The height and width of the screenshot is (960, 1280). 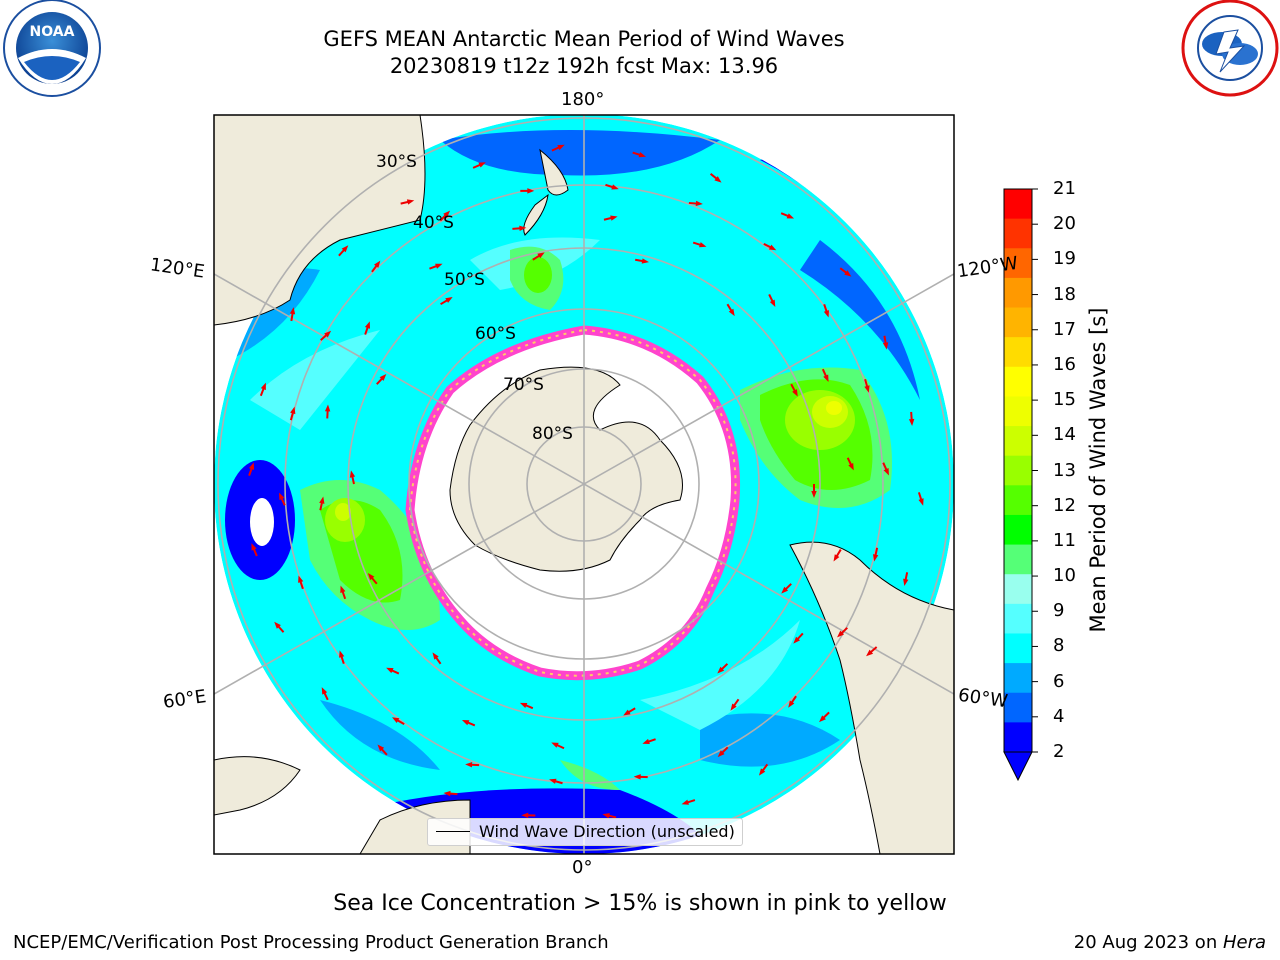 I want to click on lat-label-30s: 30°S, so click(x=396, y=162).